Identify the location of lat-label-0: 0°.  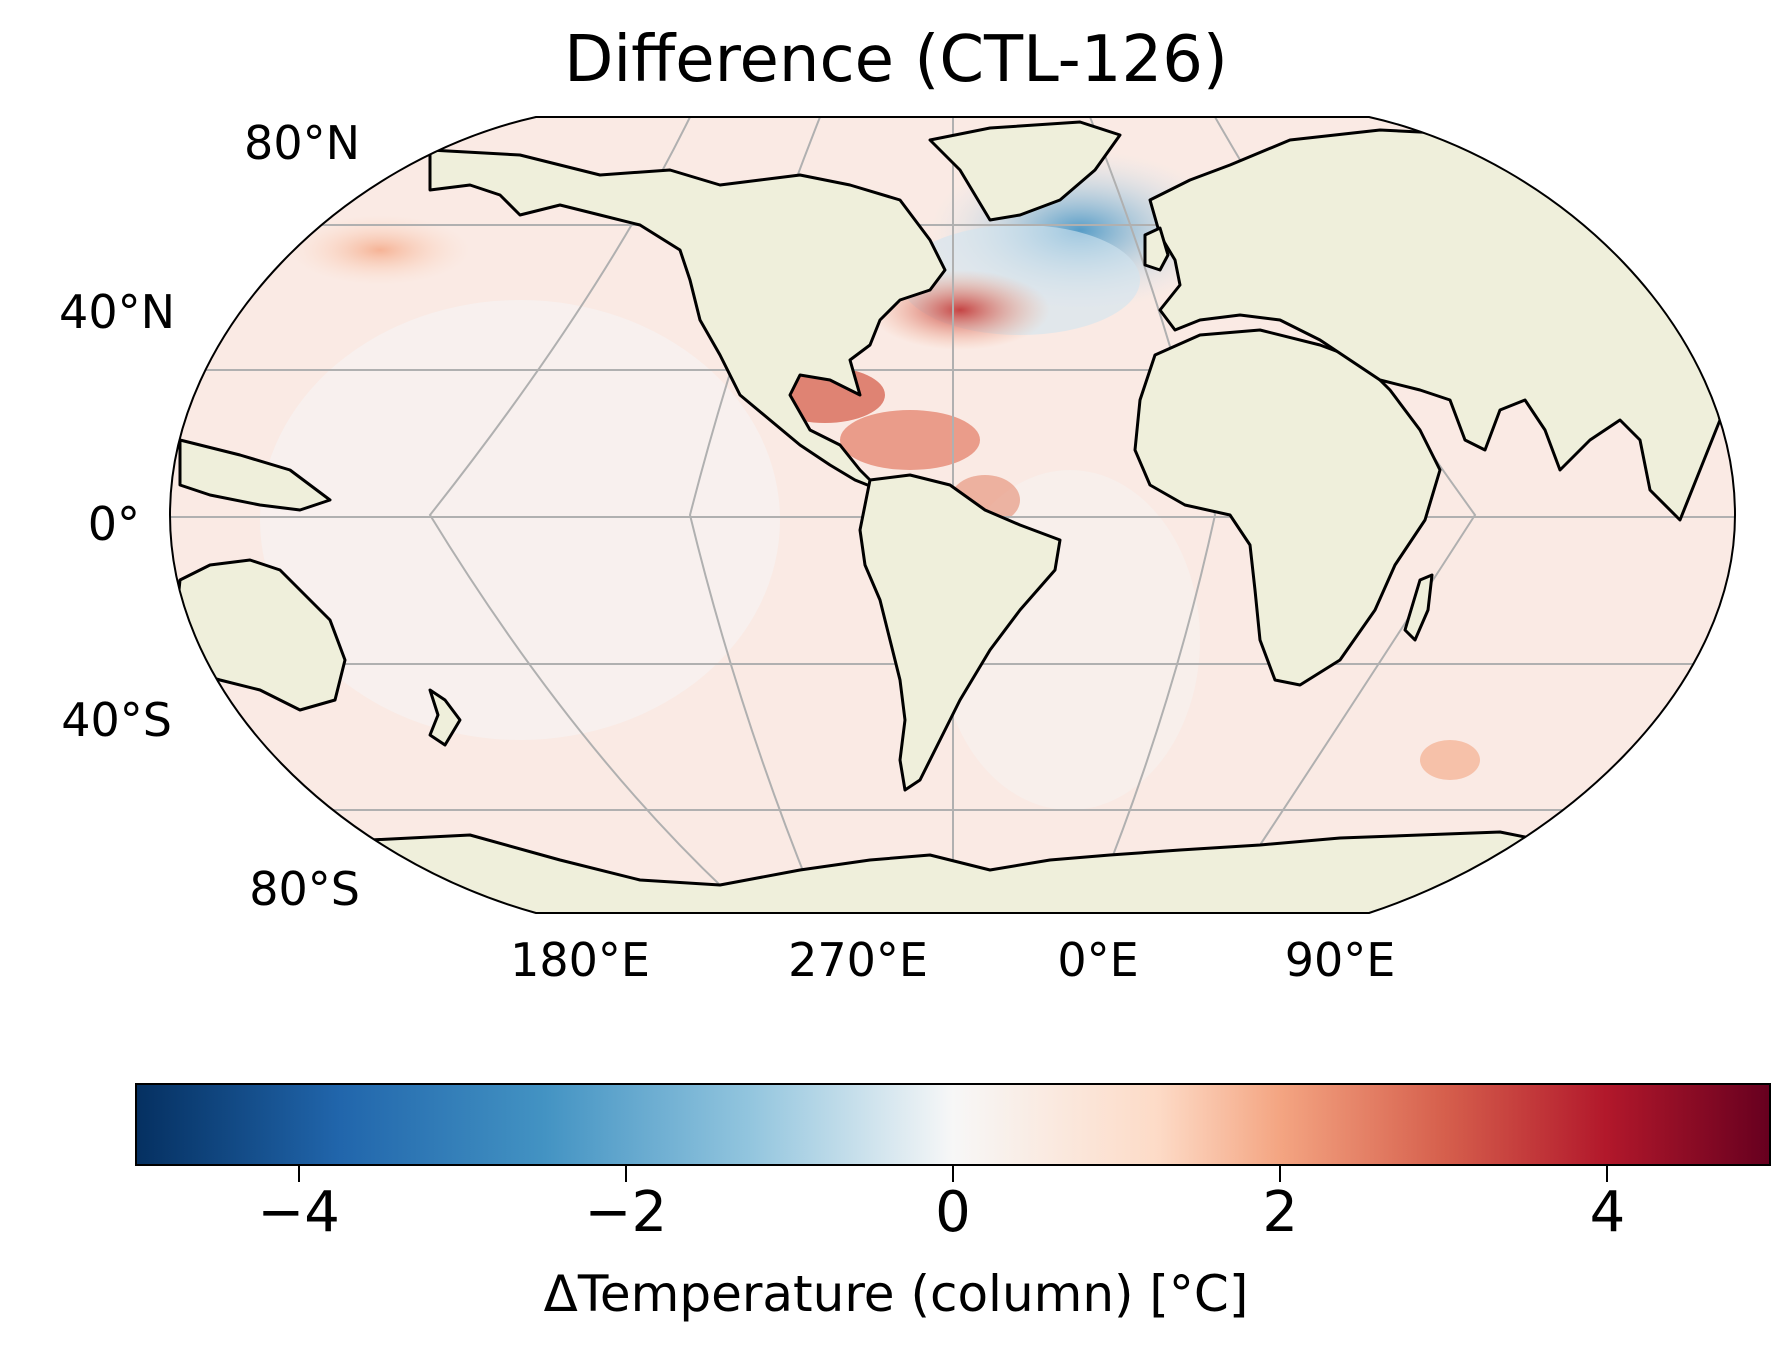
(113, 524).